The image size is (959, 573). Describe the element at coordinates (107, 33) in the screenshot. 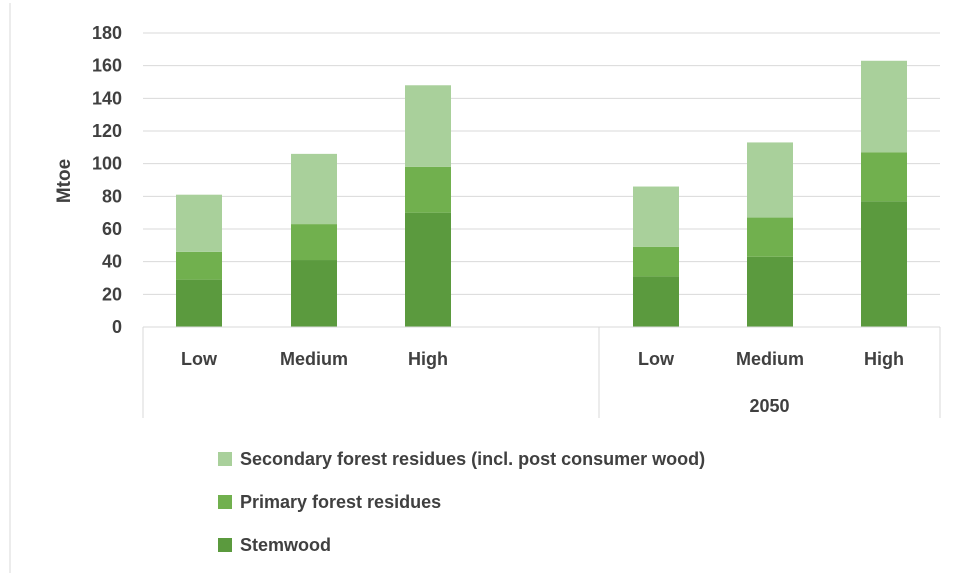

I see `y-tick-label: 180` at that location.